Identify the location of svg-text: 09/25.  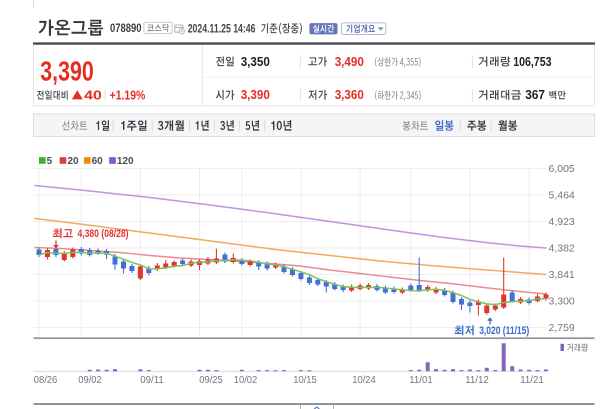
(211, 380).